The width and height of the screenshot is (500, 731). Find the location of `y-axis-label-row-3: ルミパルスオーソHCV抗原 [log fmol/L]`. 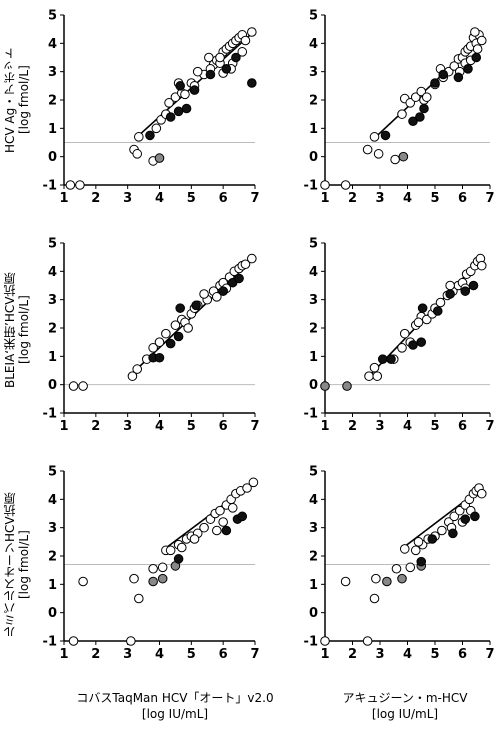

y-axis-label-row-3: ルミパルスオーソHCV抗原 [log fmol/L] is located at coordinates (17, 565).